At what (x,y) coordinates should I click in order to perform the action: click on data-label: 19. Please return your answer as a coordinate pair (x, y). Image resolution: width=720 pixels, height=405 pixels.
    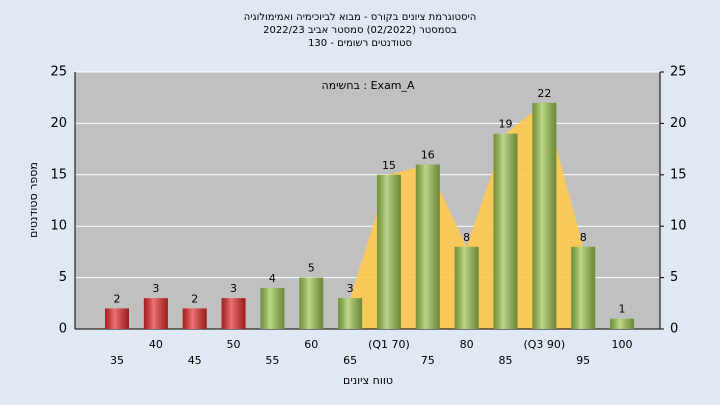
    Looking at the image, I should click on (506, 124).